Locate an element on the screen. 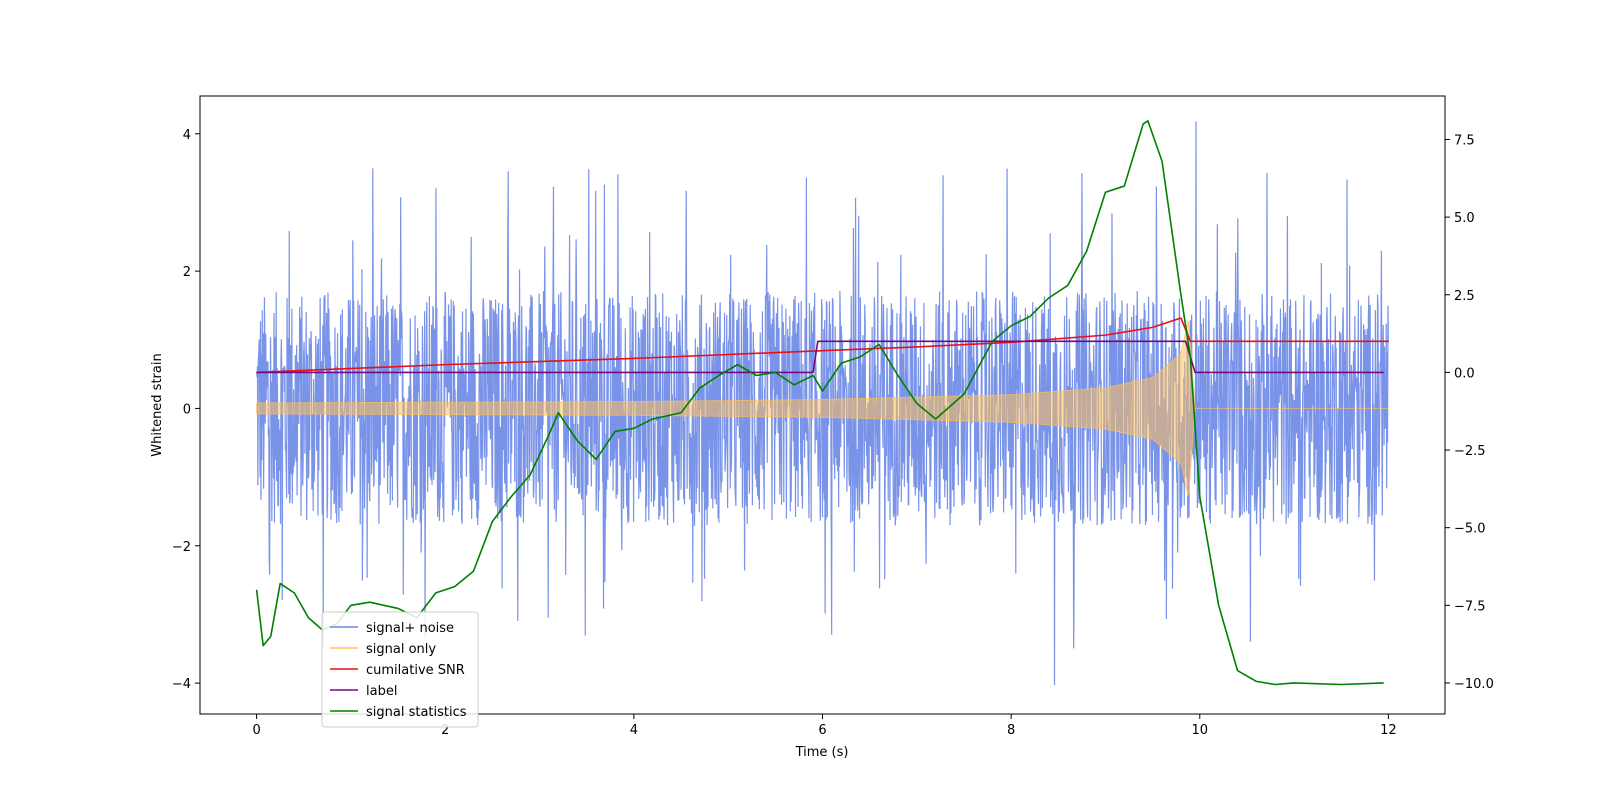  legend-item: signal statistics is located at coordinates (398, 712).